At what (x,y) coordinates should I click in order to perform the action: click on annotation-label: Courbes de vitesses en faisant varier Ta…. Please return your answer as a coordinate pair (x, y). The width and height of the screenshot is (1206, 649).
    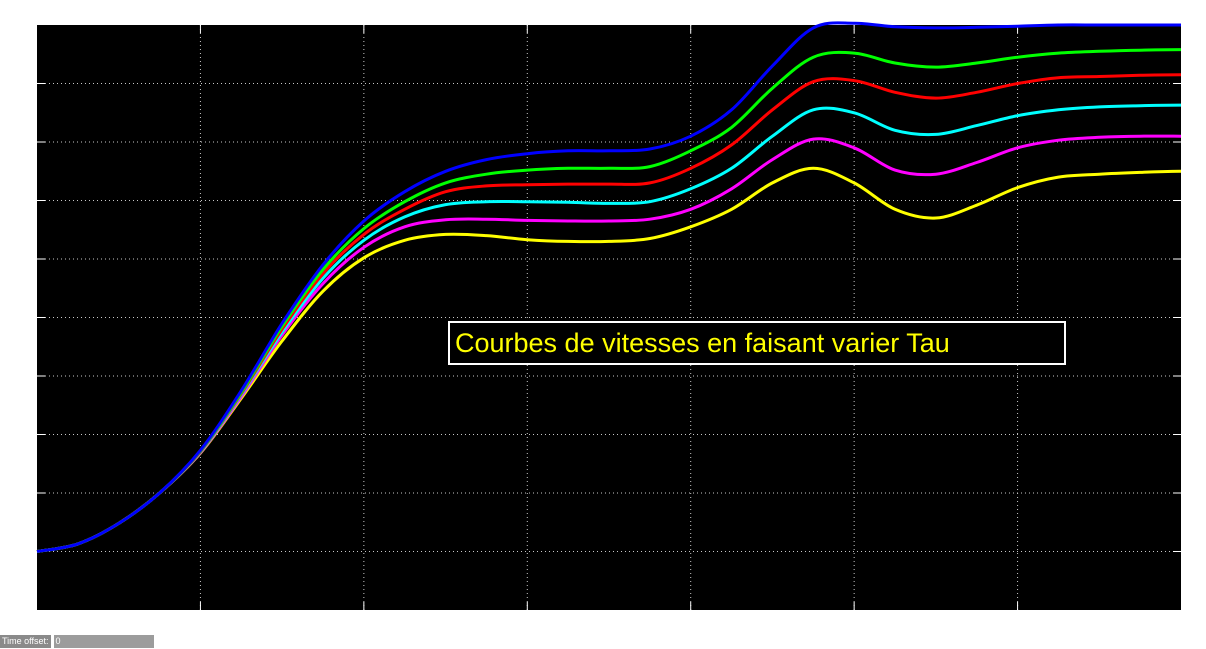
    Looking at the image, I should click on (757, 343).